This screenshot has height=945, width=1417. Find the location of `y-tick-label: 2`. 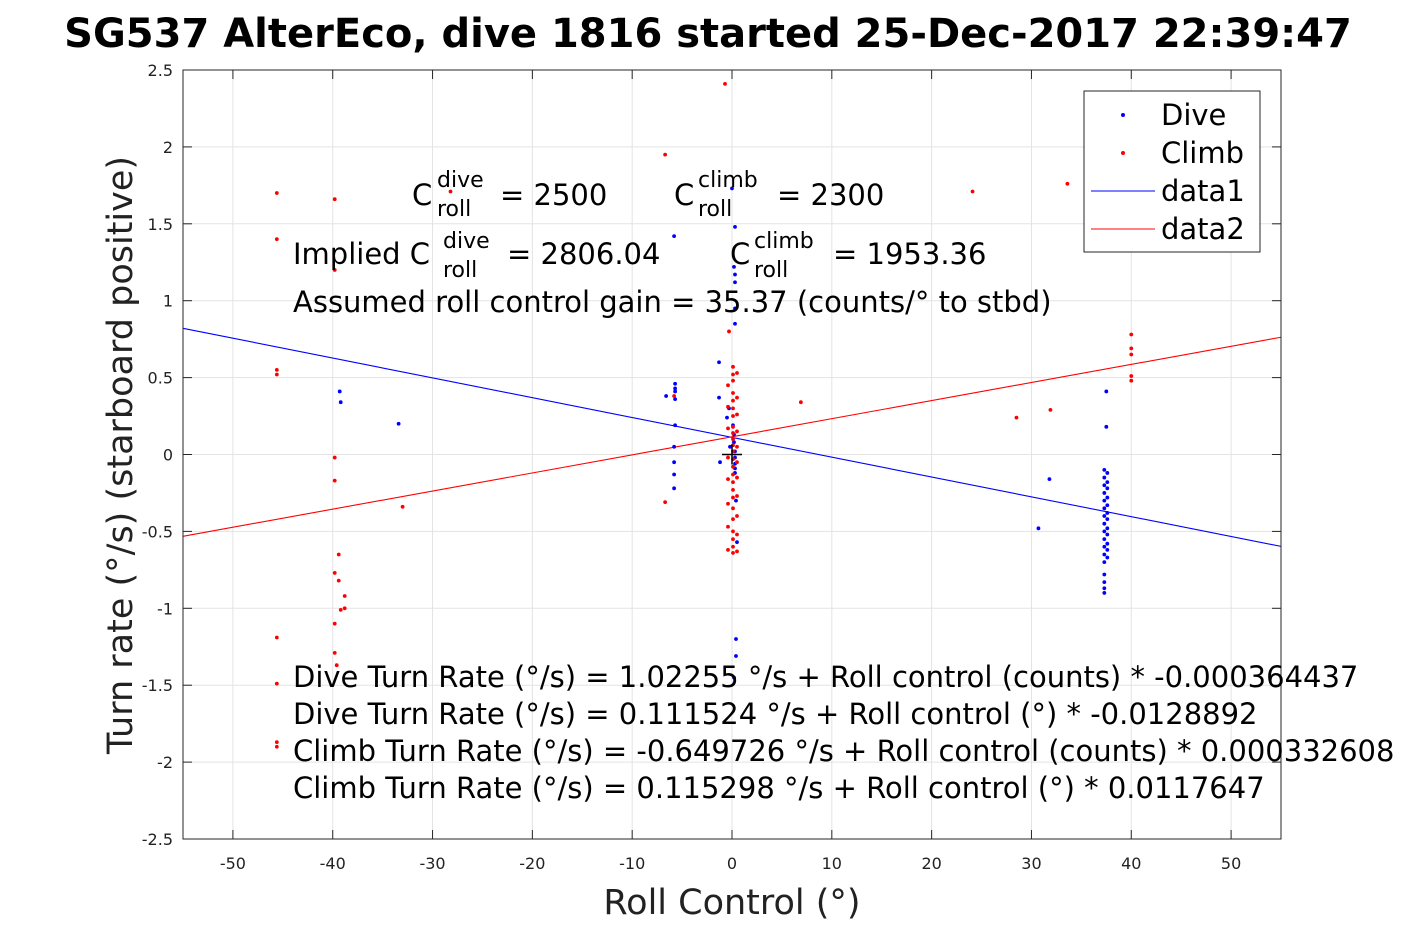

y-tick-label: 2 is located at coordinates (168, 147).